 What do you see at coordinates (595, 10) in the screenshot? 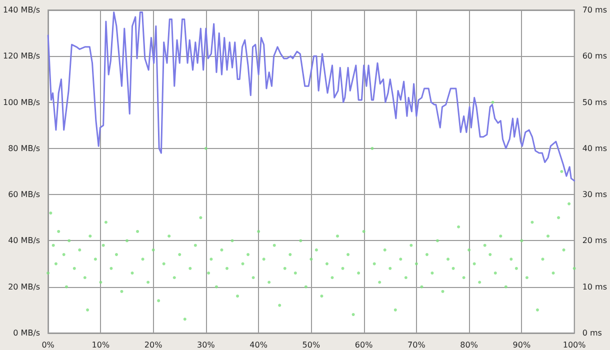
I see `y2-tick-label: 70 ms` at bounding box center [595, 10].